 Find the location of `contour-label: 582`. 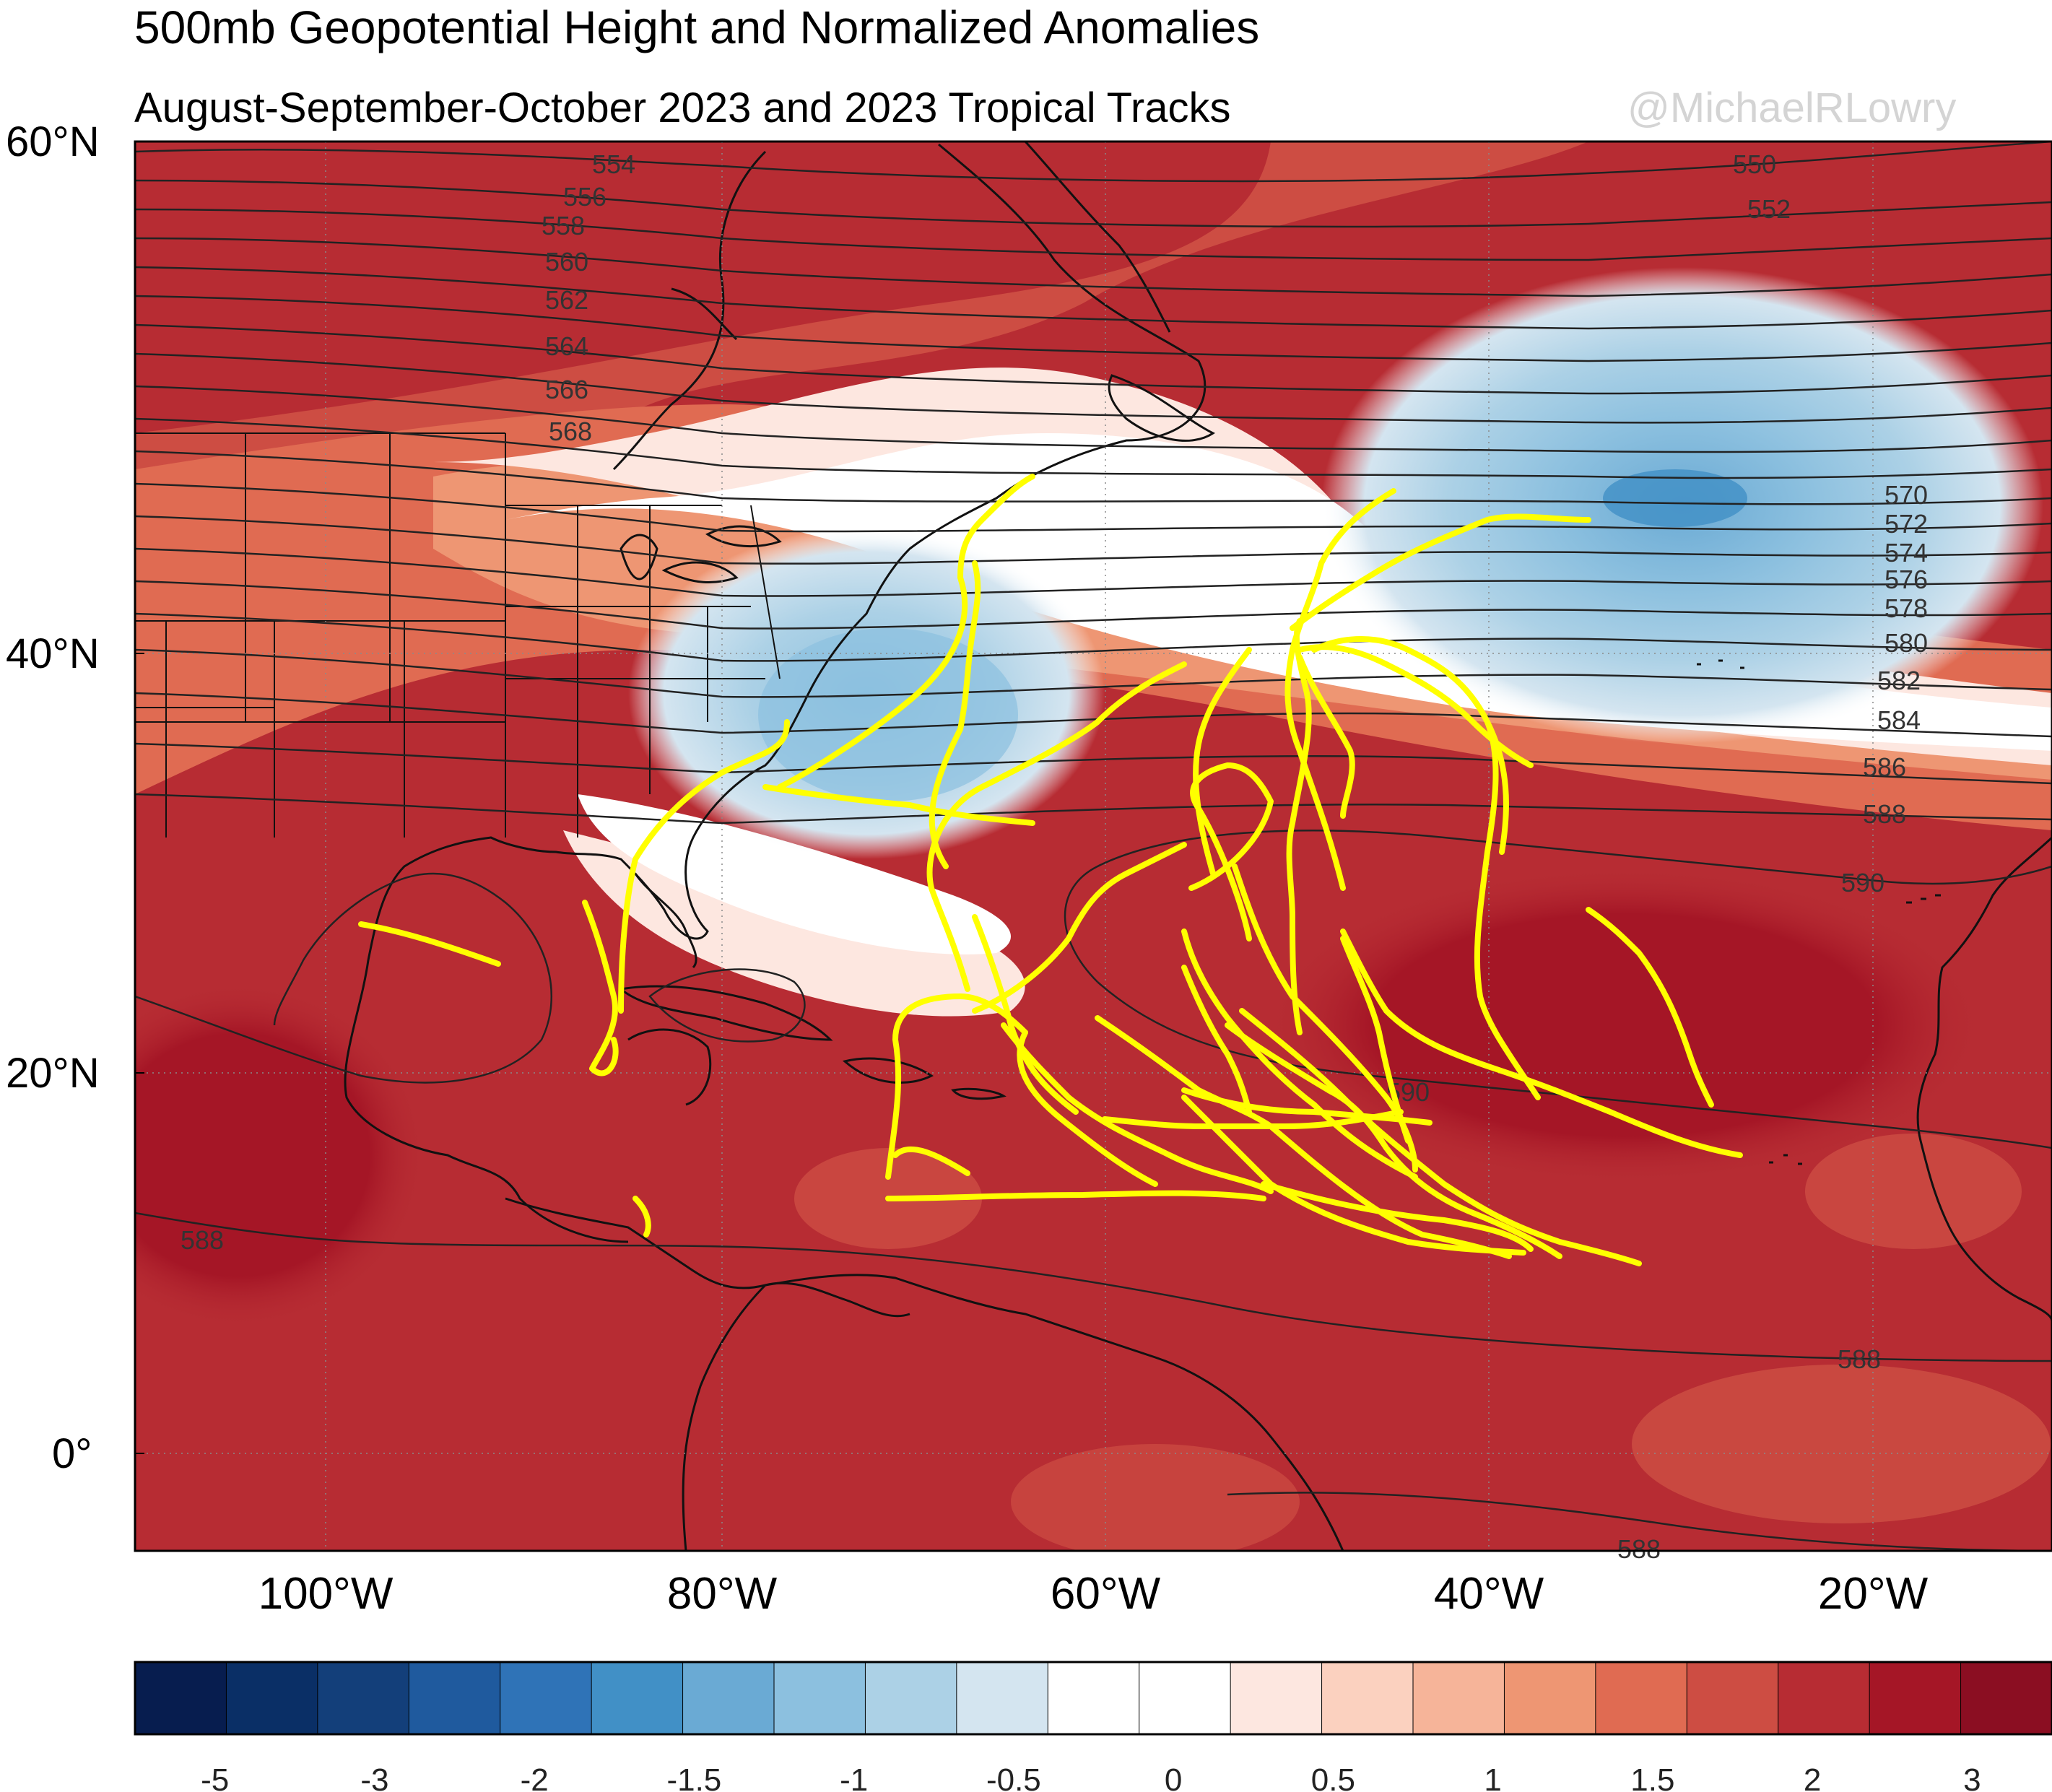

contour-label: 582 is located at coordinates (1899, 680).